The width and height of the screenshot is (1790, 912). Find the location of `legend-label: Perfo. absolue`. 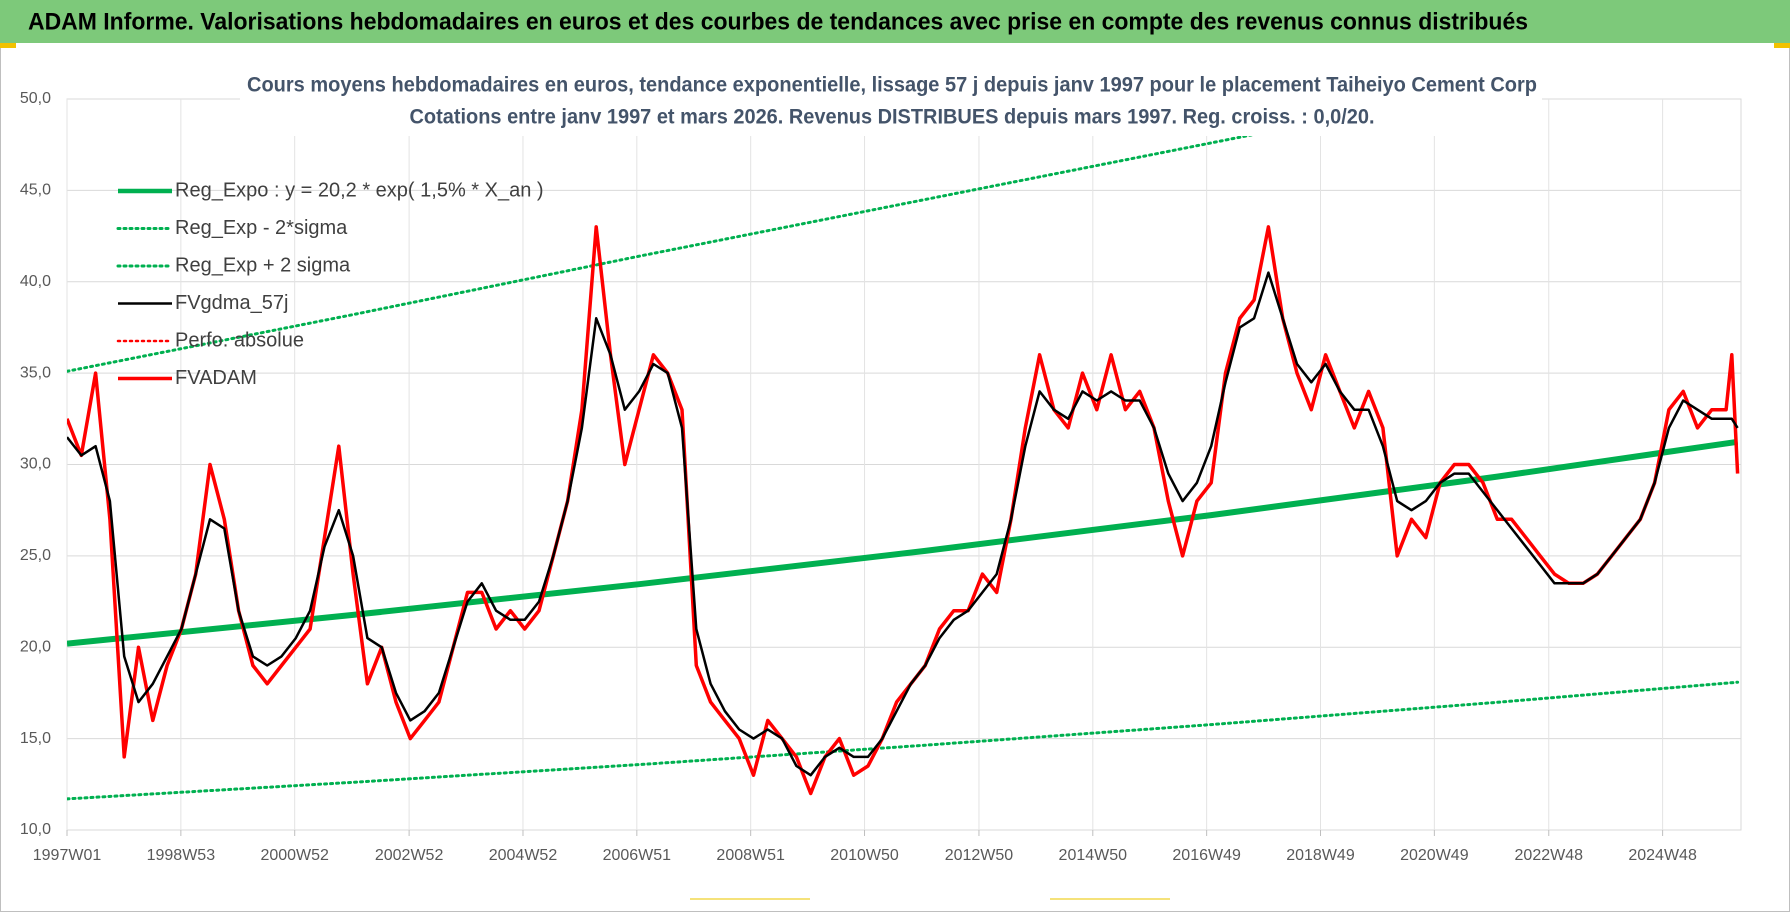

legend-label: Perfo. absolue is located at coordinates (239, 340).